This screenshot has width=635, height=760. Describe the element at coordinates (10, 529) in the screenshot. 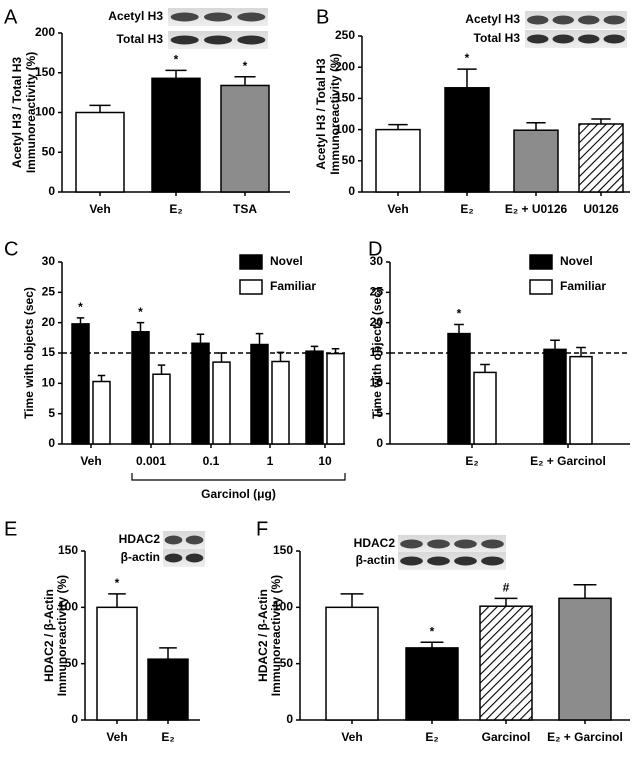

I see `panel-letter: E` at that location.